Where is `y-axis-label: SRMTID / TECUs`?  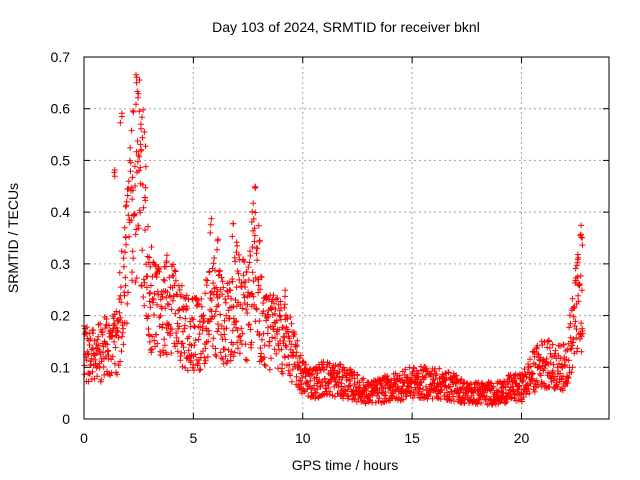
y-axis-label: SRMTID / TECUs is located at coordinates (13, 238).